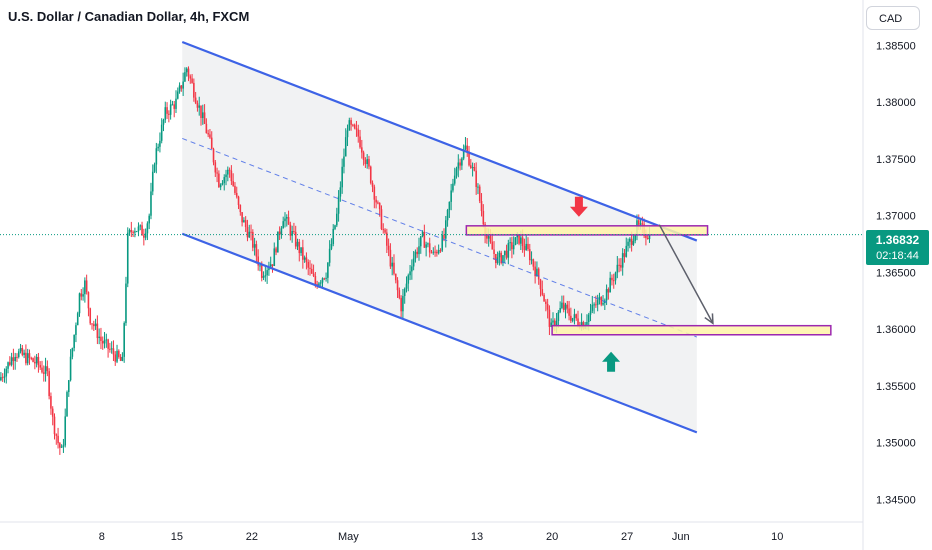 Image resolution: width=932 pixels, height=550 pixels. What do you see at coordinates (348, 537) in the screenshot?
I see `x-tick-label: May` at bounding box center [348, 537].